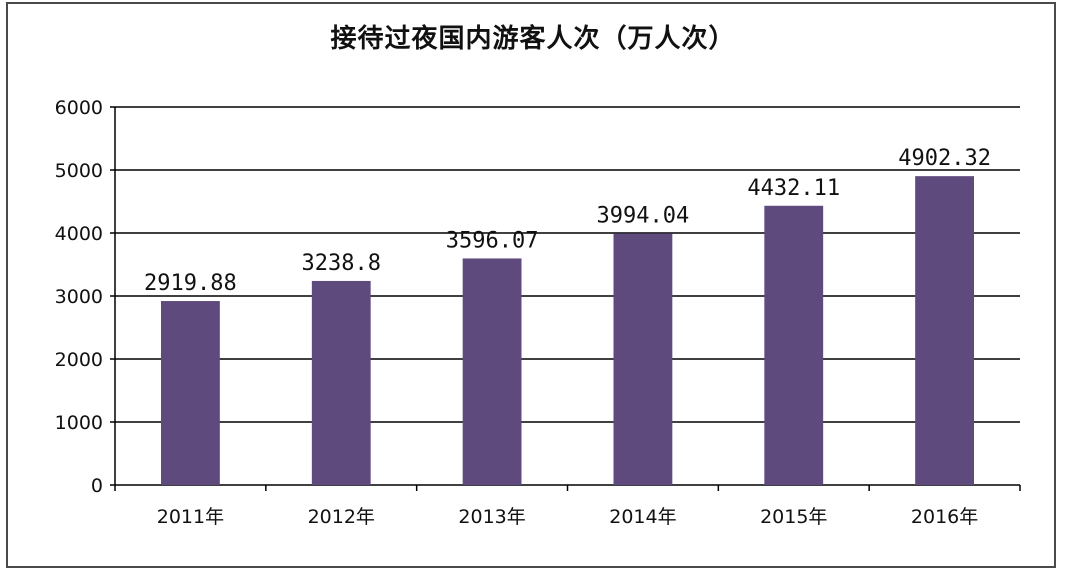 This screenshot has width=1065, height=577. I want to click on y-tick-label-6: 6000, so click(79, 108).